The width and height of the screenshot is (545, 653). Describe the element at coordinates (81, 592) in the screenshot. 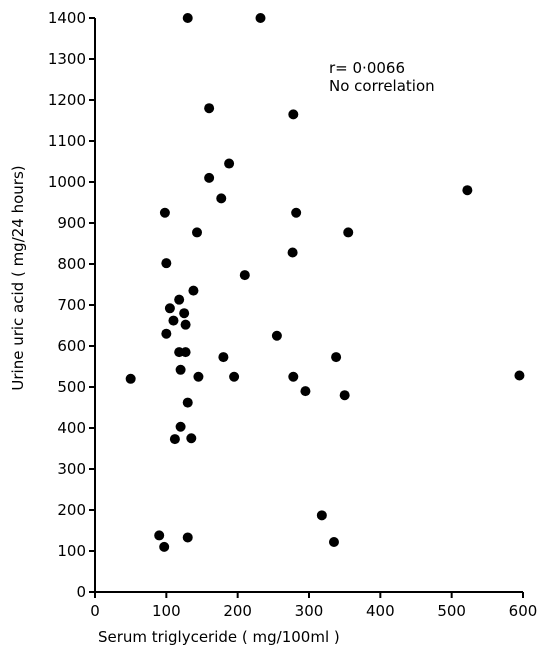

I see `y-tick-label: 0` at that location.